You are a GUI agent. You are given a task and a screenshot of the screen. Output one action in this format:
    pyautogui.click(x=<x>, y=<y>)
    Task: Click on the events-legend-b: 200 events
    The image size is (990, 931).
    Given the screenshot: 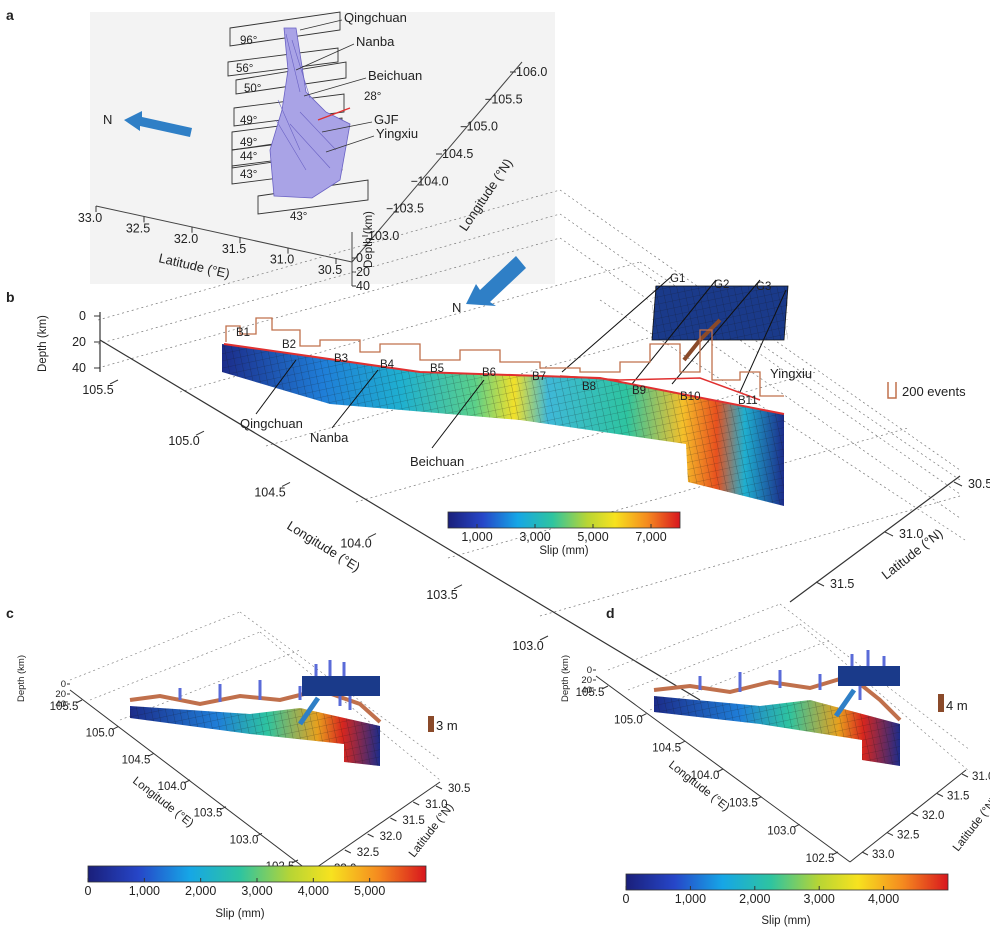 What is the action you would take?
    pyautogui.click(x=926, y=390)
    